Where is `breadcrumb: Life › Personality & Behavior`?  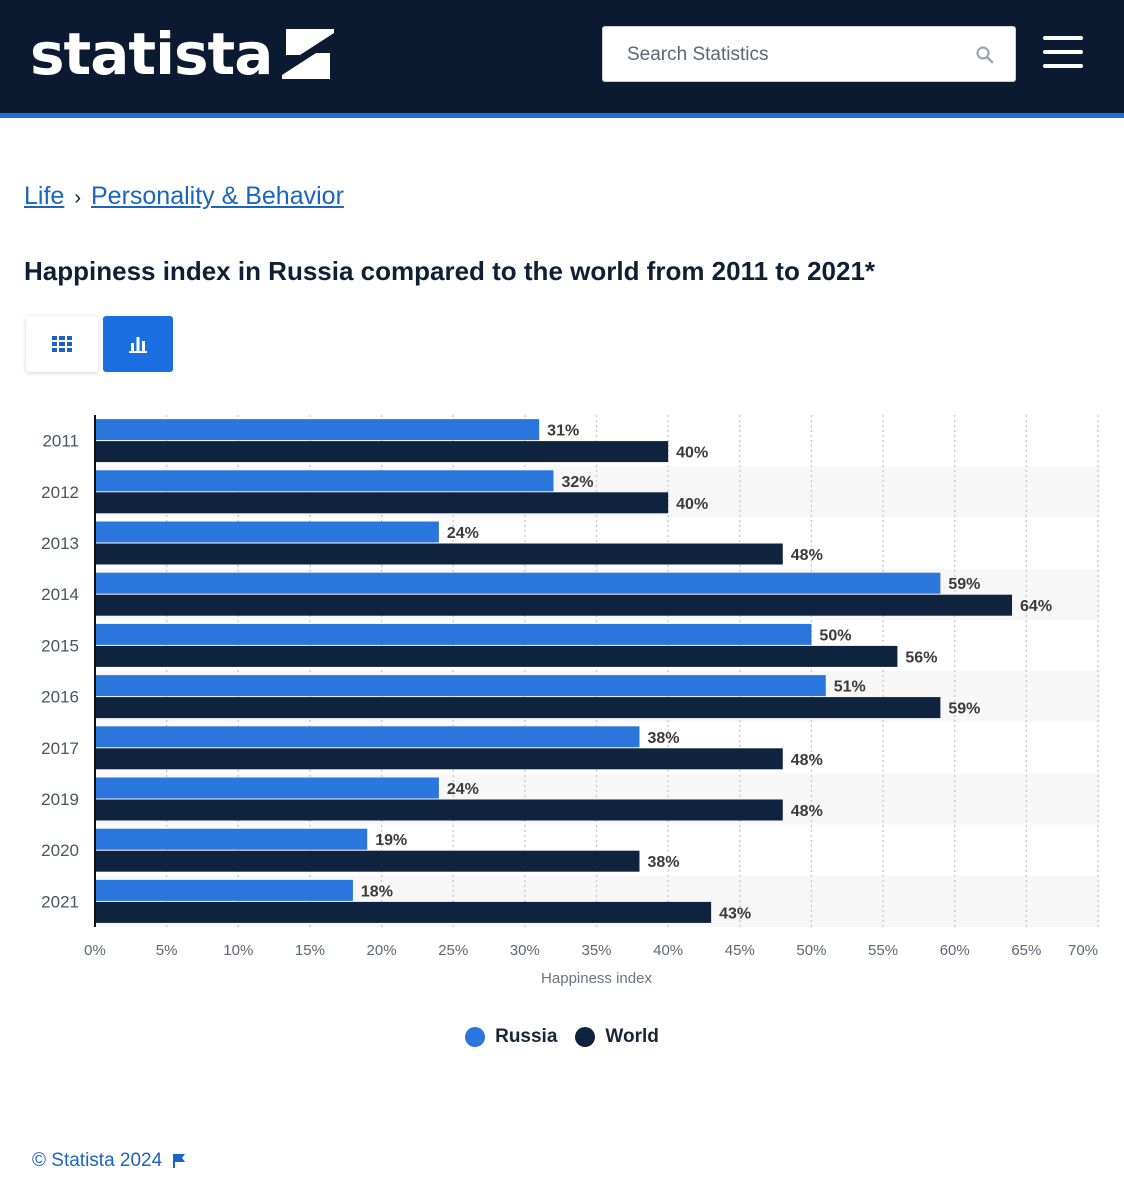 breadcrumb: Life › Personality & Behavior is located at coordinates (184, 196).